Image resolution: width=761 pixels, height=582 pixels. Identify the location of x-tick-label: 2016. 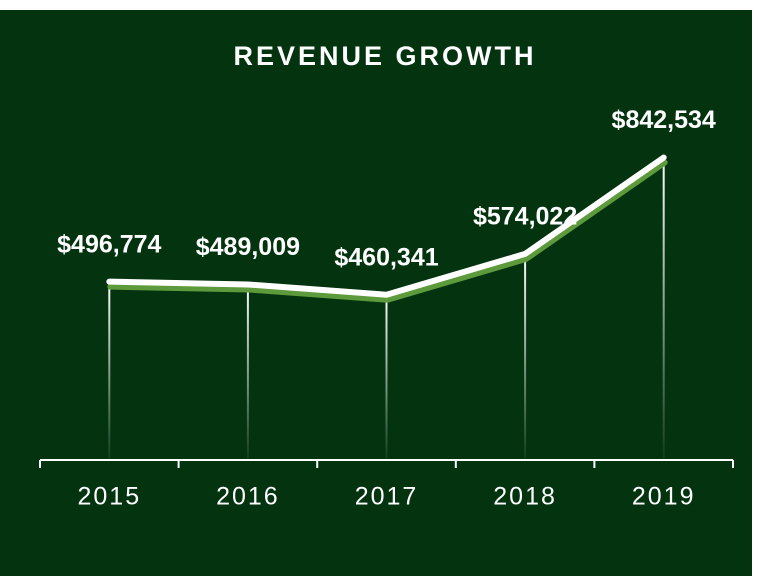
(248, 497).